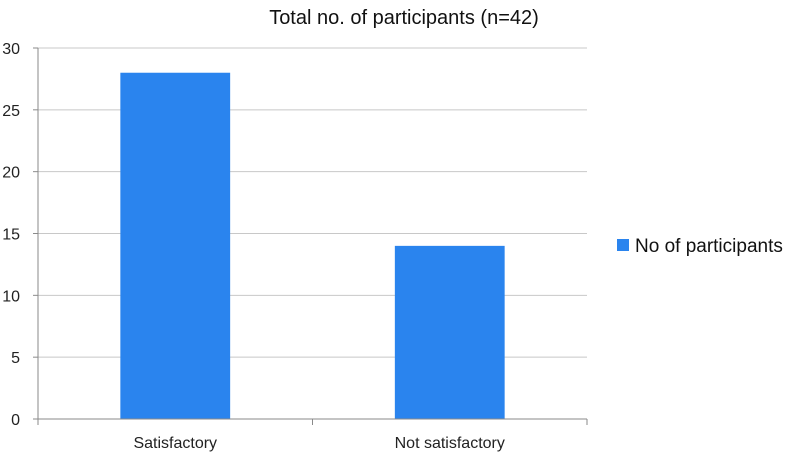 This screenshot has width=798, height=456. Describe the element at coordinates (450, 443) in the screenshot. I see `x-category-label-1: Not satisfactory` at that location.